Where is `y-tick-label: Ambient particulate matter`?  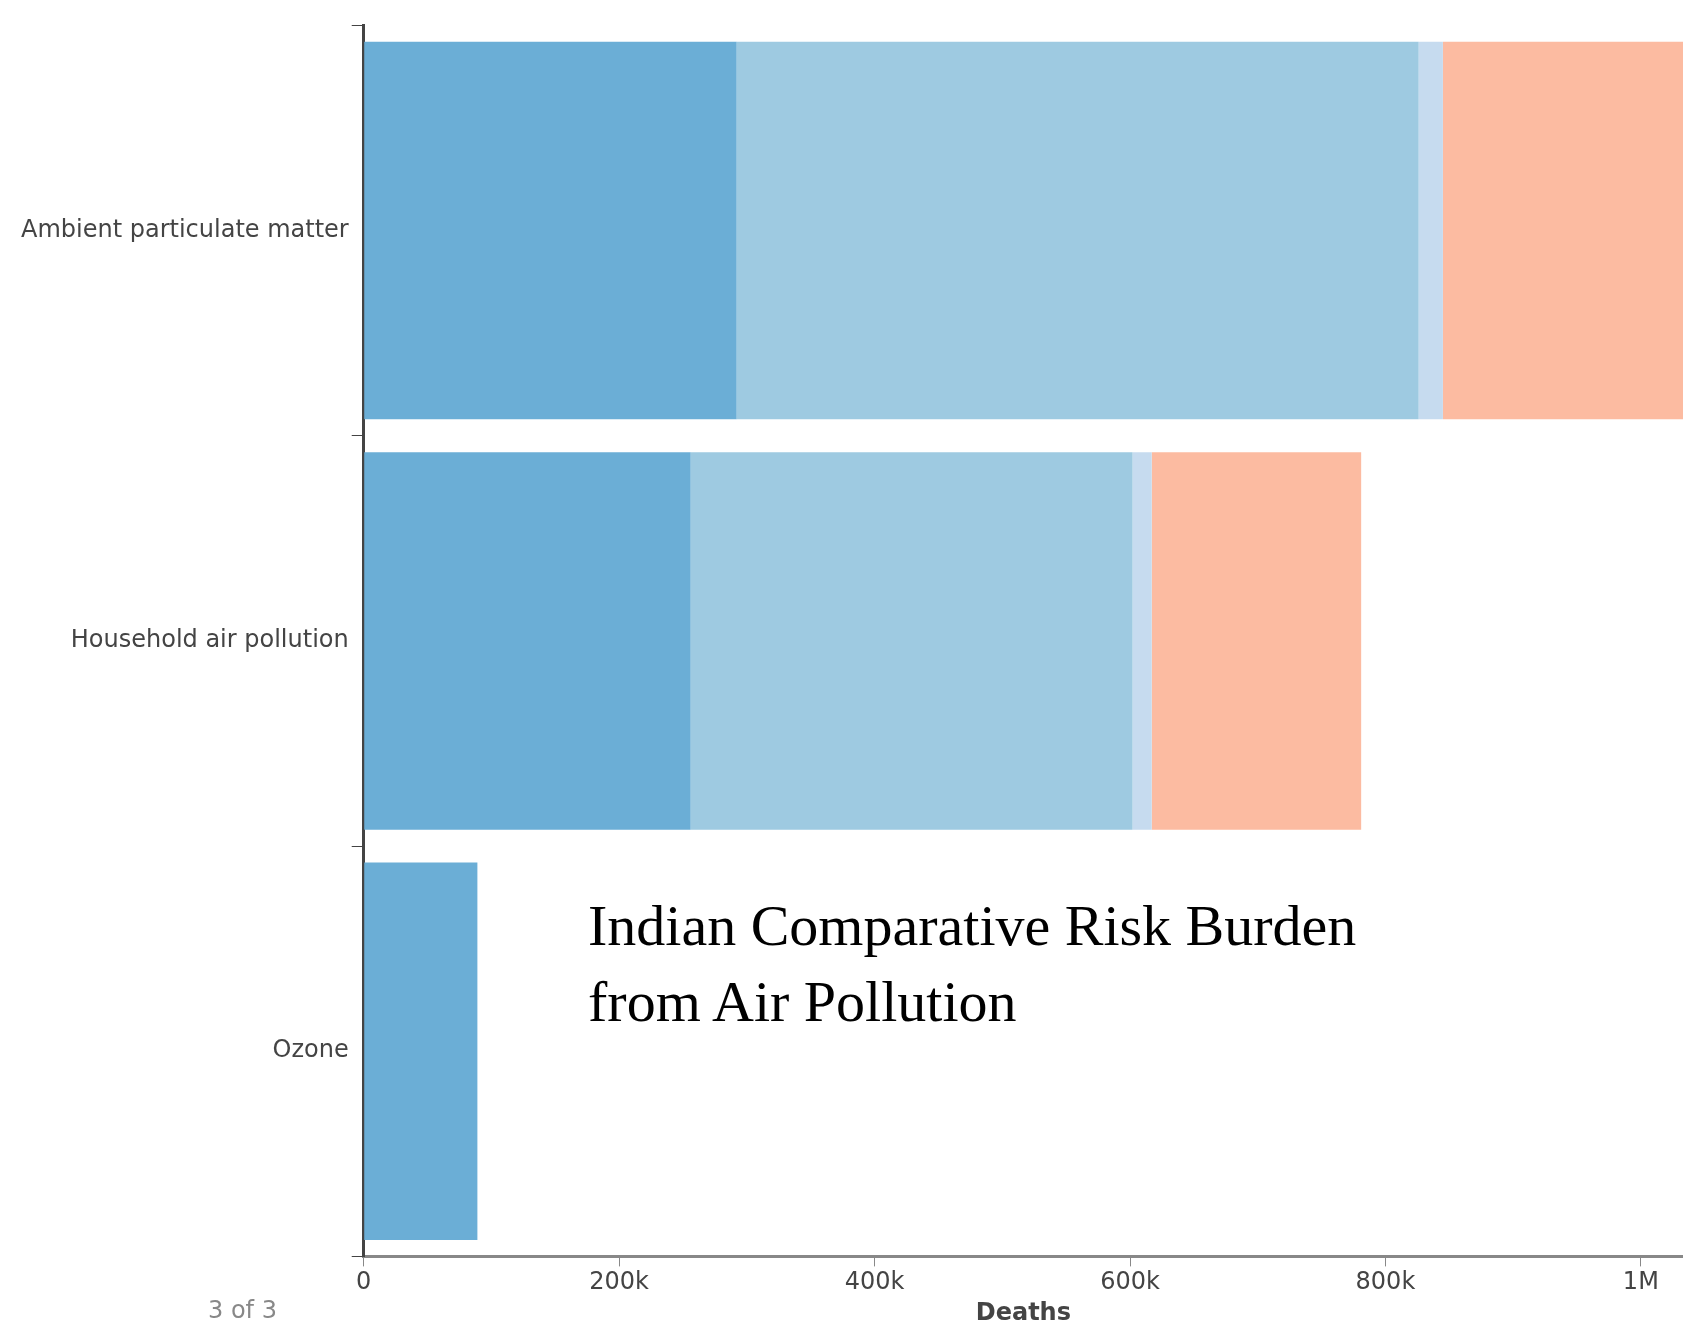 y-tick-label: Ambient particulate matter is located at coordinates (184, 228).